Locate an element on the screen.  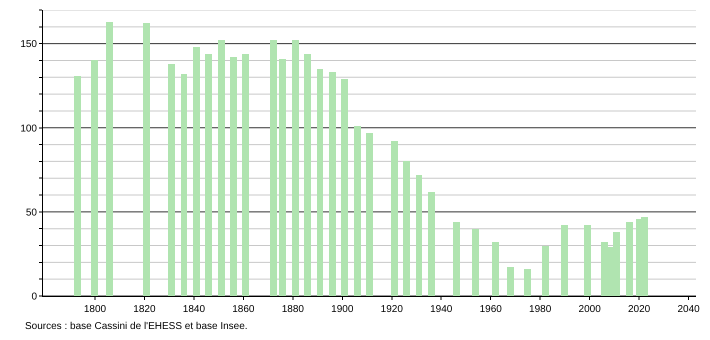
x-tick-label: 1820 is located at coordinates (144, 309).